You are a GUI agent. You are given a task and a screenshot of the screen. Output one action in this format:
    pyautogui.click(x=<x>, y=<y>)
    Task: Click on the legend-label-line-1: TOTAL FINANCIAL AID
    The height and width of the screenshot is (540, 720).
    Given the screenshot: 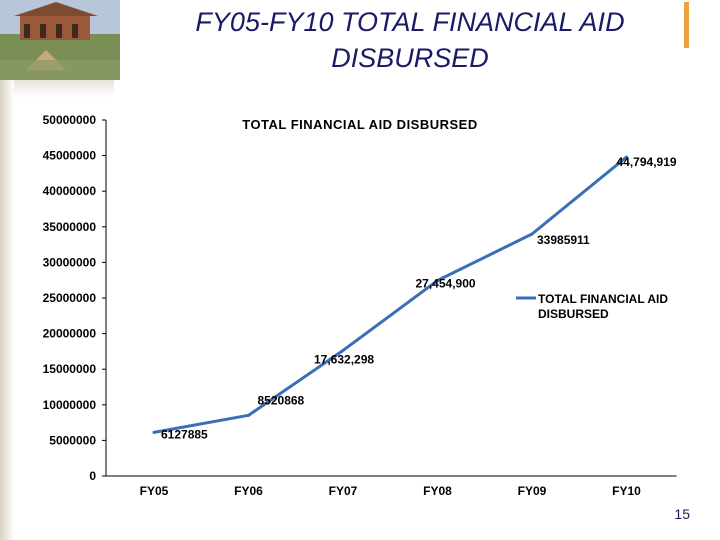 What is the action you would take?
    pyautogui.click(x=603, y=299)
    